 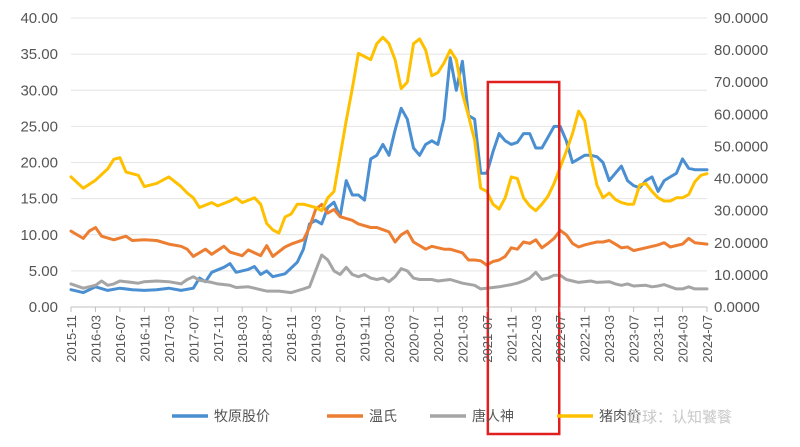 I want to click on watermark: 雪球：认知饕餮, so click(x=679, y=417).